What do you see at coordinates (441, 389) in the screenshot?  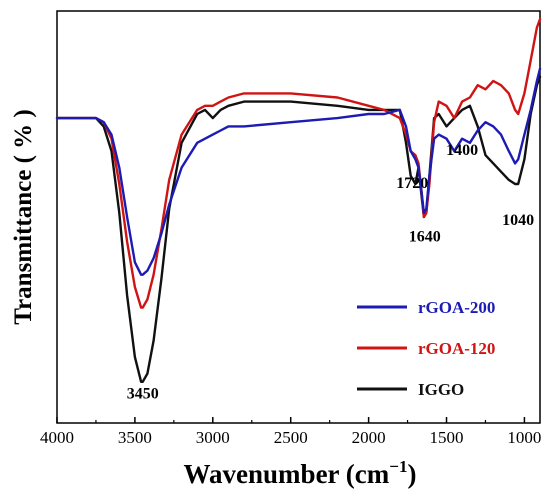 I see `legend-label: IGGO` at bounding box center [441, 389].